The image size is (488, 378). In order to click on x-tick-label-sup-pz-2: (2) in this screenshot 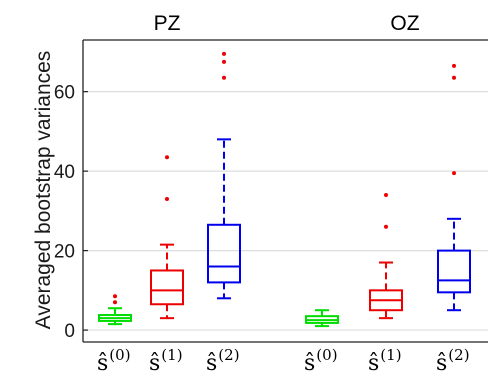, I will do `click(228, 355)`.